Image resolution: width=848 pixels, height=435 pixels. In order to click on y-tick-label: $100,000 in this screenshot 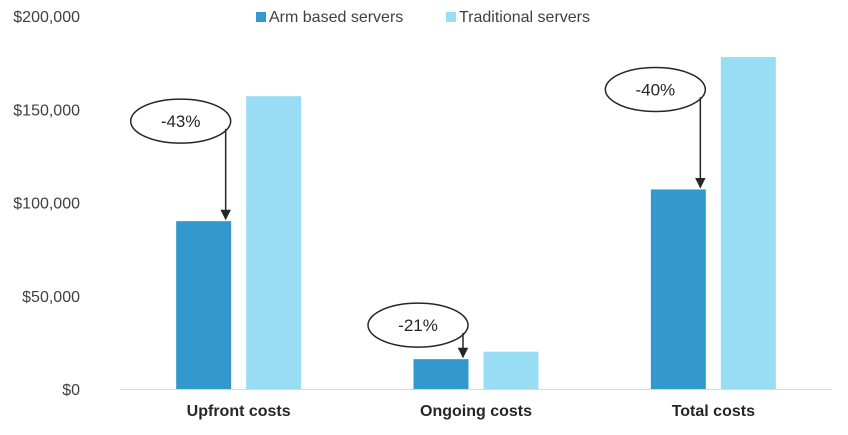, I will do `click(46, 204)`.